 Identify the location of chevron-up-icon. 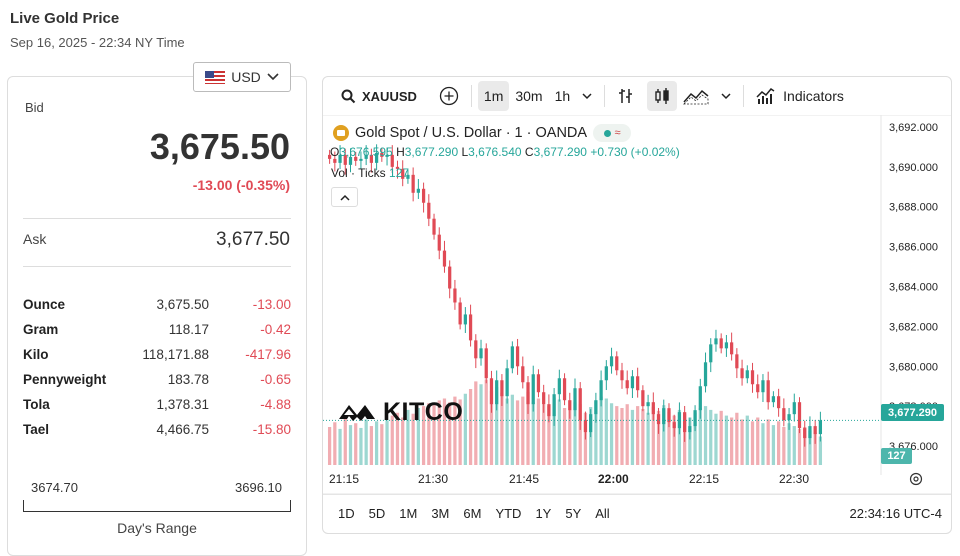
(344, 197).